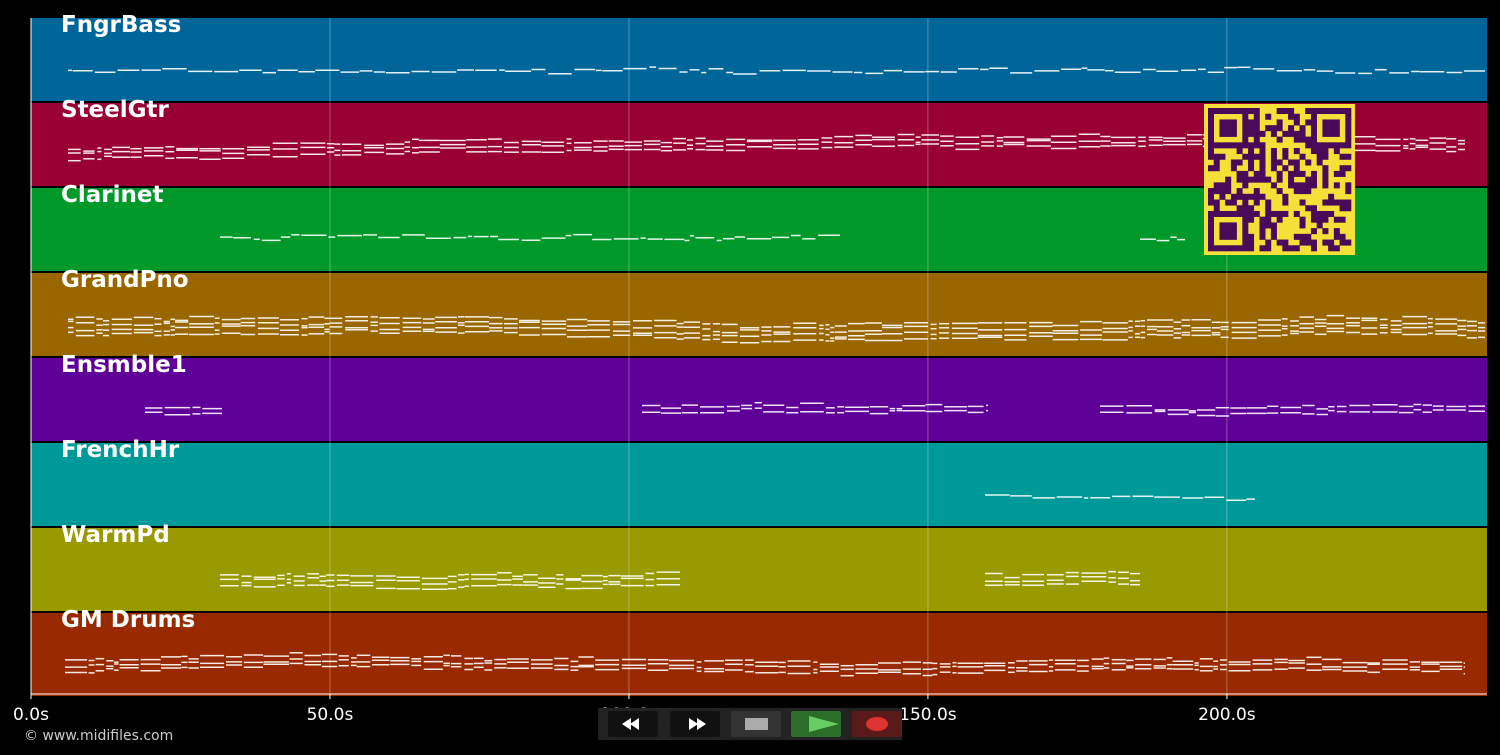 The width and height of the screenshot is (1500, 755). Describe the element at coordinates (630, 724) in the screenshot. I see `rewind-icon` at that location.